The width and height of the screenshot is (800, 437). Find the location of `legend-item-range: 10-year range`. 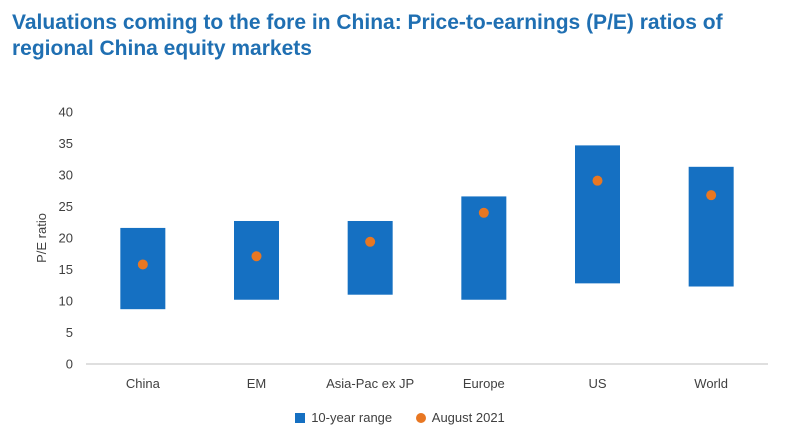

legend-item-range: 10-year range is located at coordinates (343, 417).